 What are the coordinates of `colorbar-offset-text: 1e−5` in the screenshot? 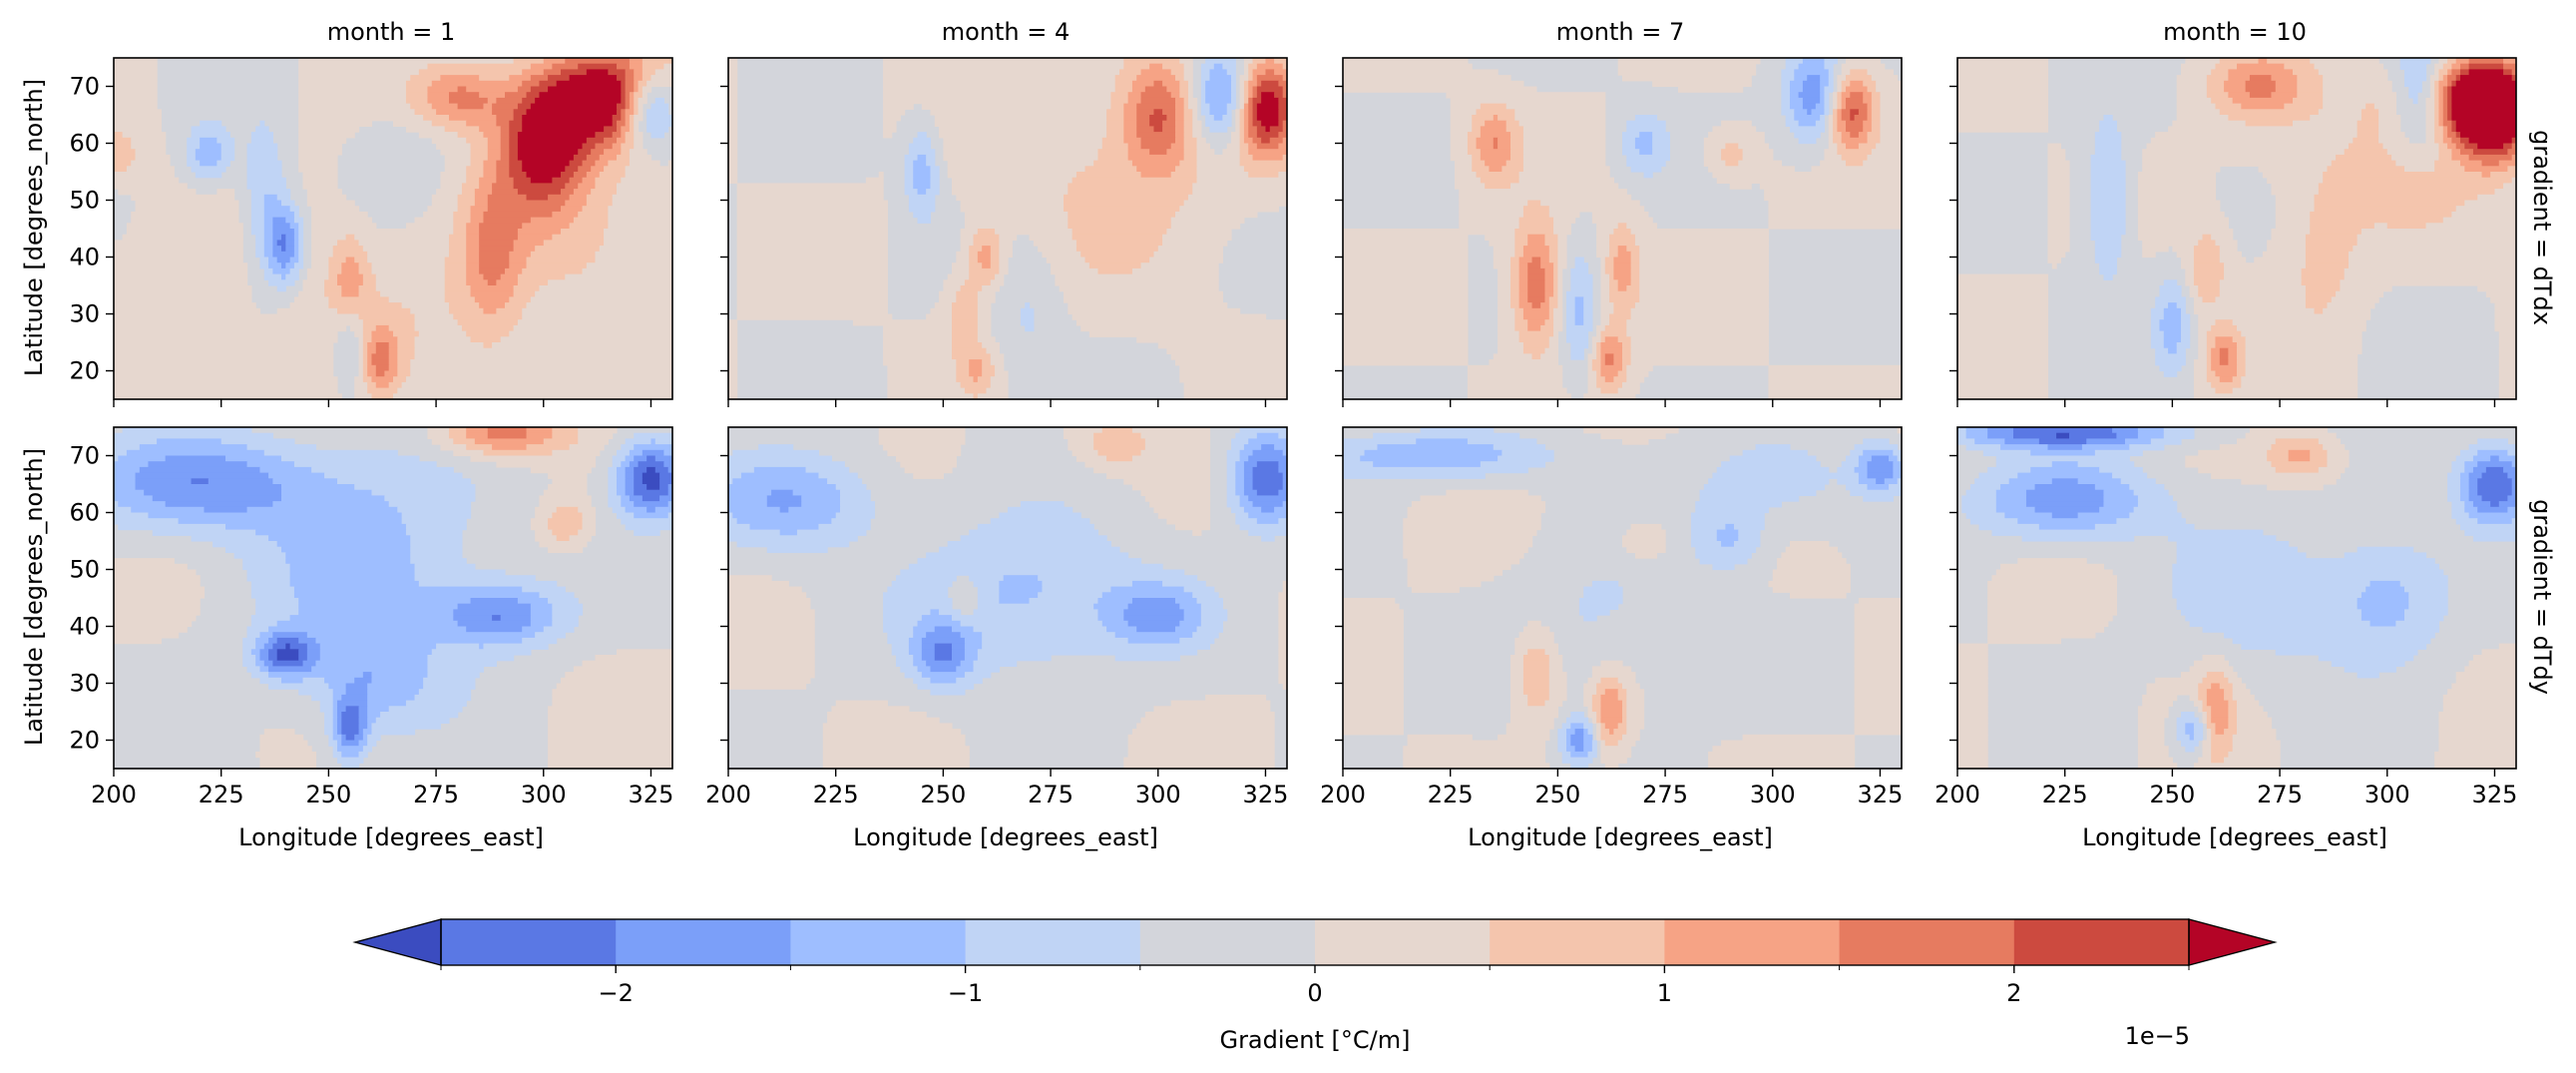 It's located at (2157, 1036).